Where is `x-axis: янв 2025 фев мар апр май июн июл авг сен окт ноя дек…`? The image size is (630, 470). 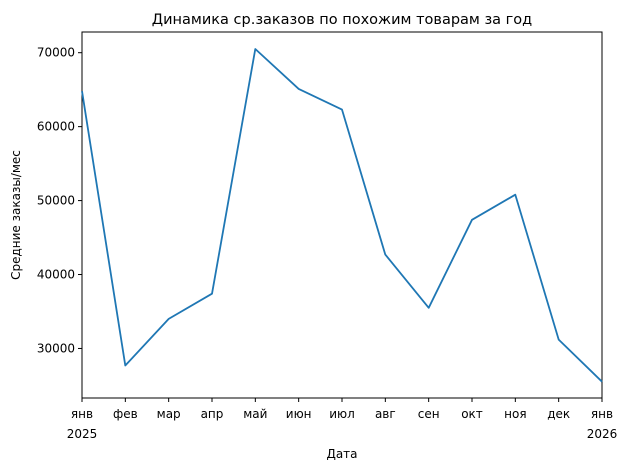 x-axis: янв 2025 фев мар апр май июн июл авг сен окт ноя дек… is located at coordinates (342, 419).